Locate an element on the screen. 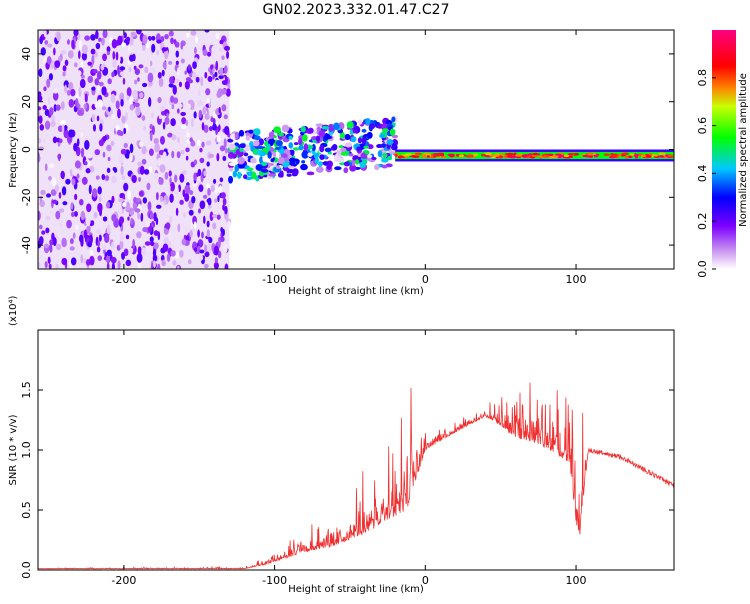 The width and height of the screenshot is (750, 604). x-tick-label: 100 is located at coordinates (576, 279).